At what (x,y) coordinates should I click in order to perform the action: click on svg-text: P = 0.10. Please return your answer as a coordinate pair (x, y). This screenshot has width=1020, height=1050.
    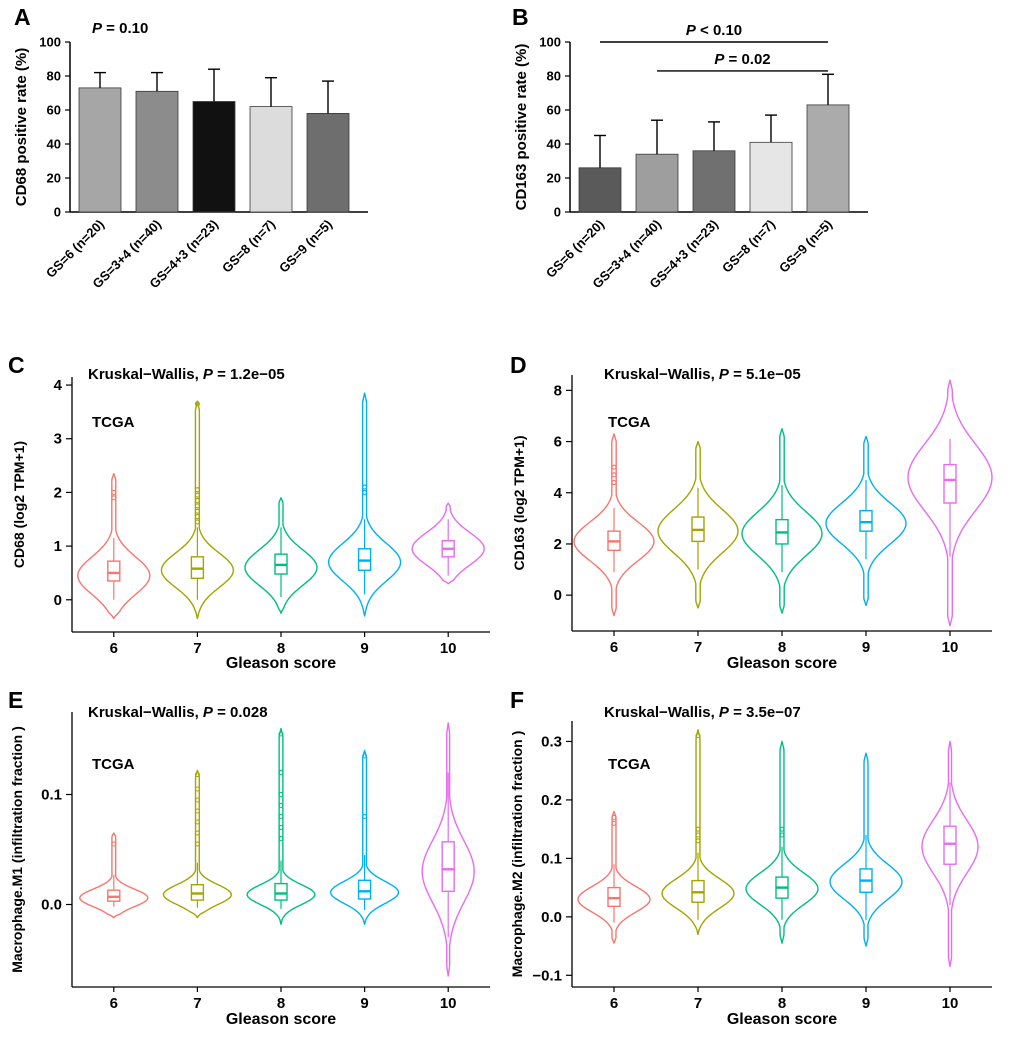
    Looking at the image, I should click on (120, 28).